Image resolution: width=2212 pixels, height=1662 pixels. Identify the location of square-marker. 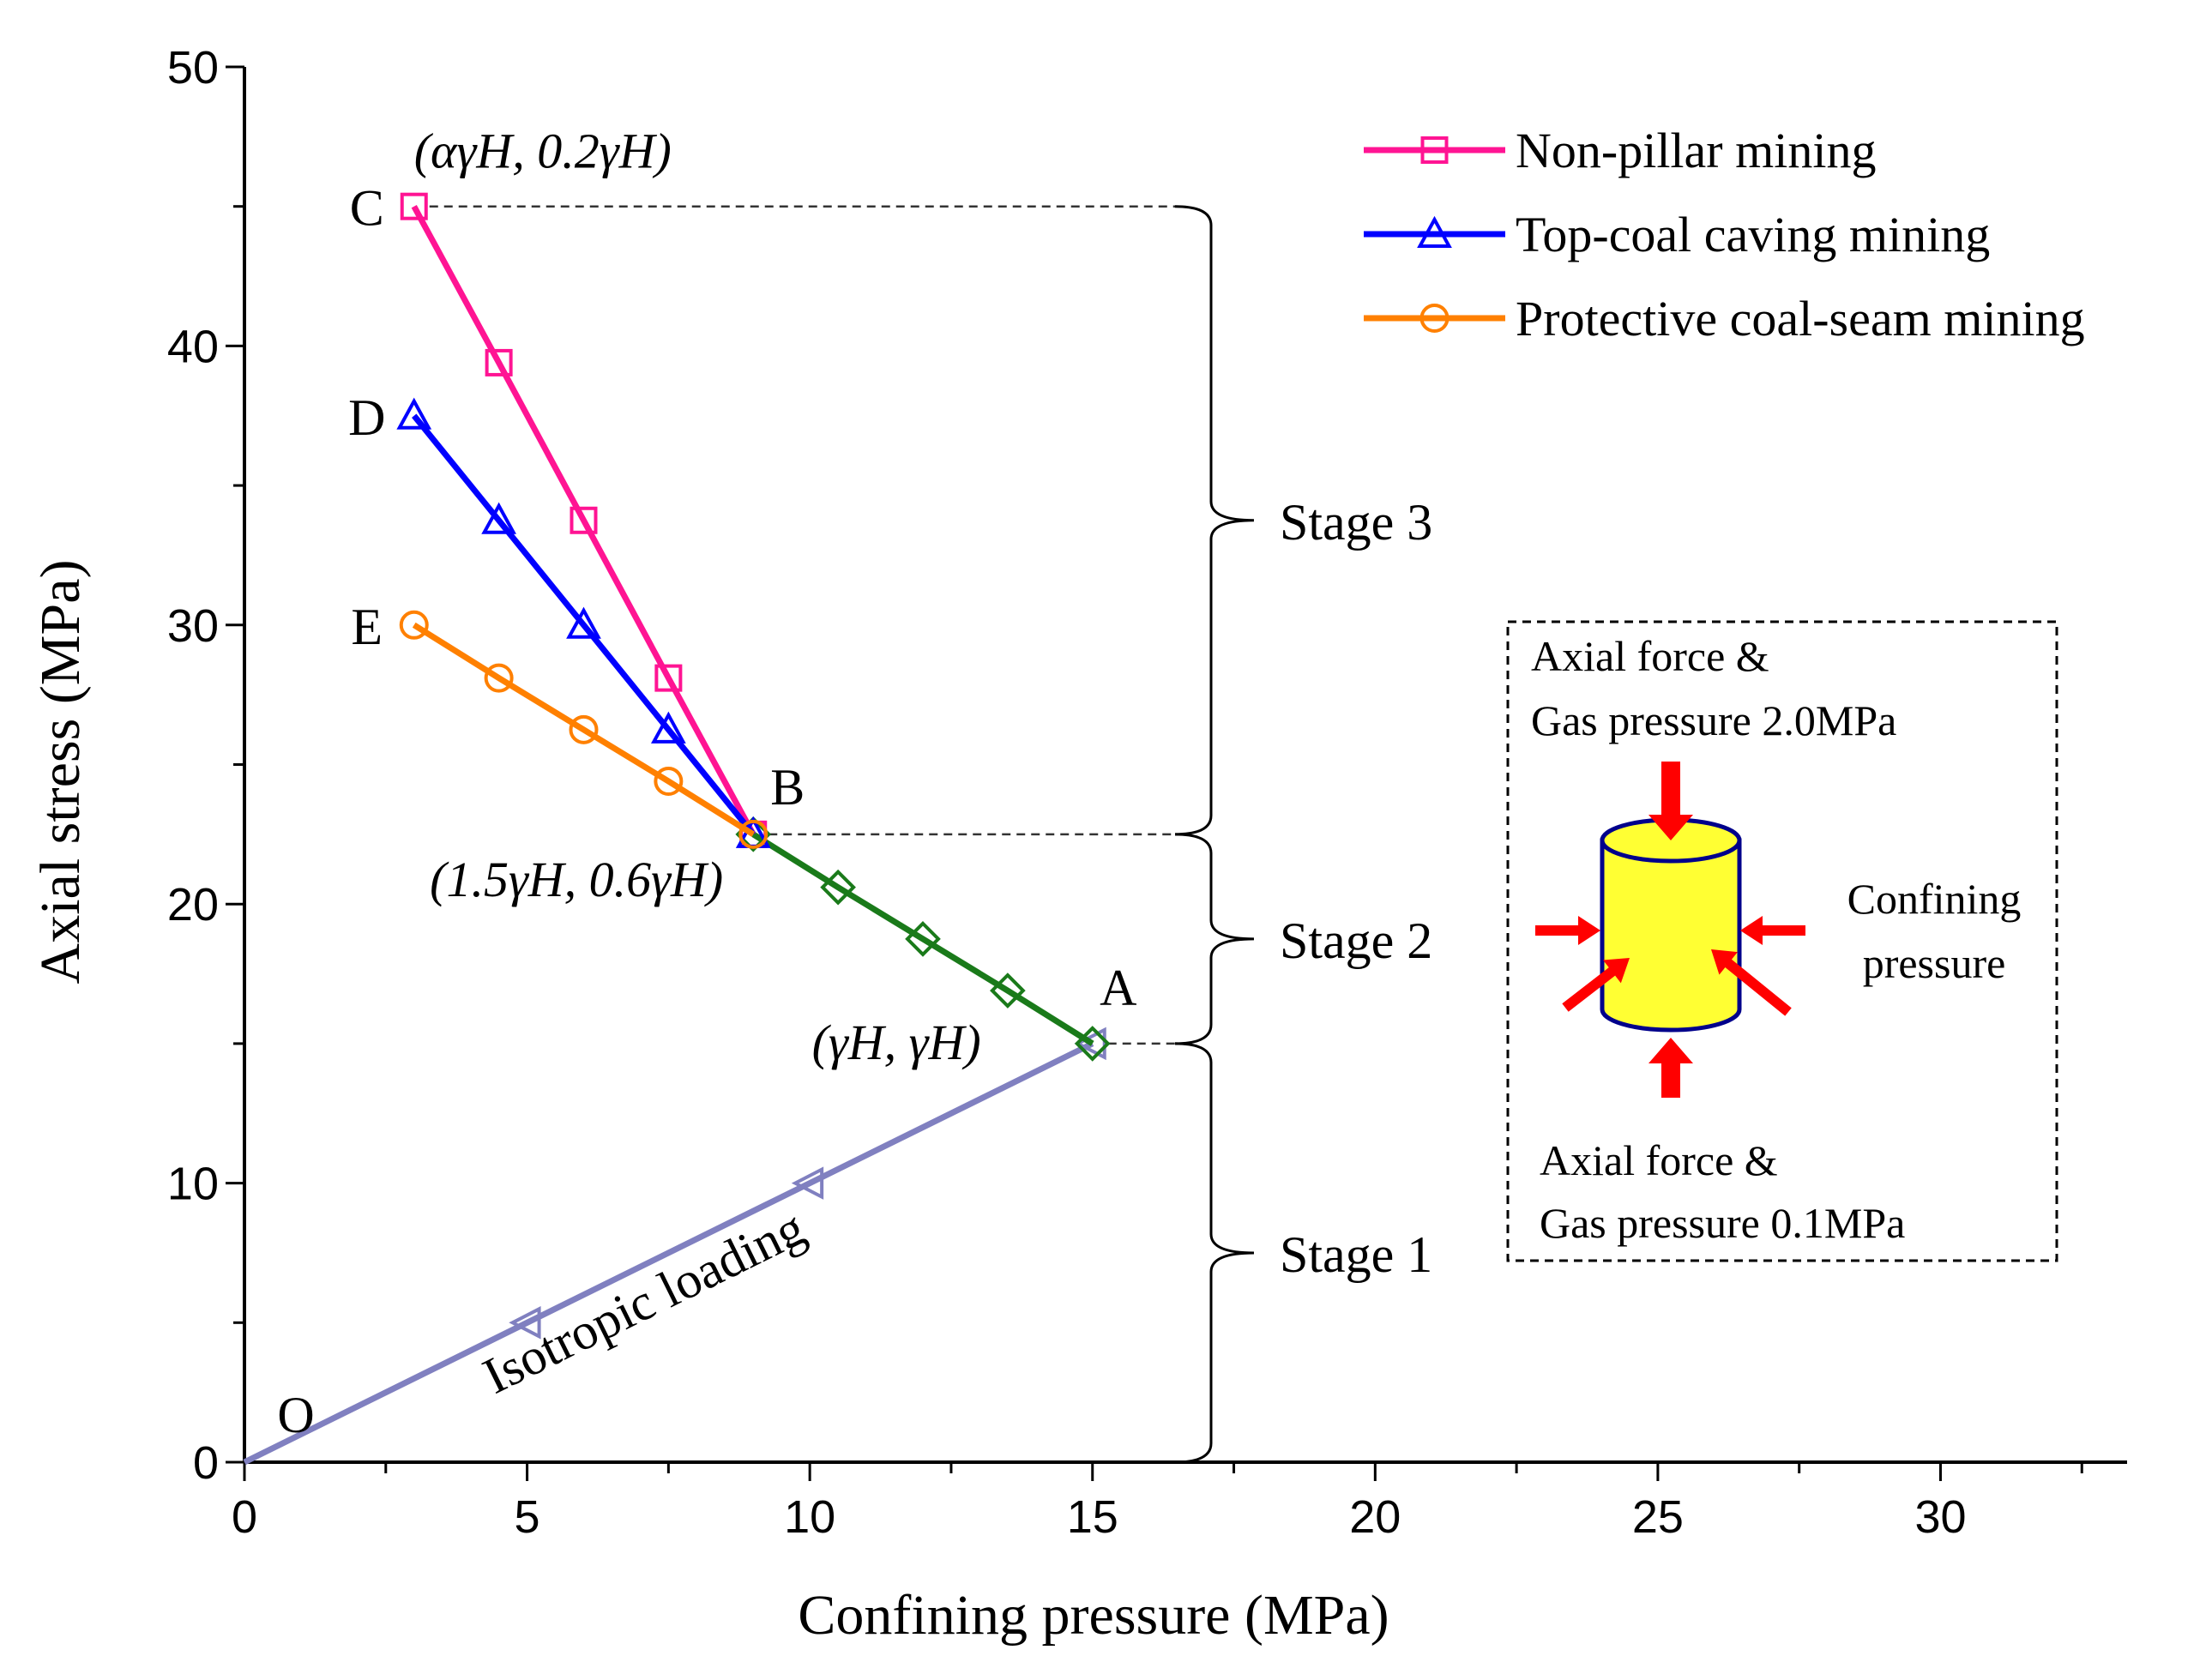
(1434, 150).